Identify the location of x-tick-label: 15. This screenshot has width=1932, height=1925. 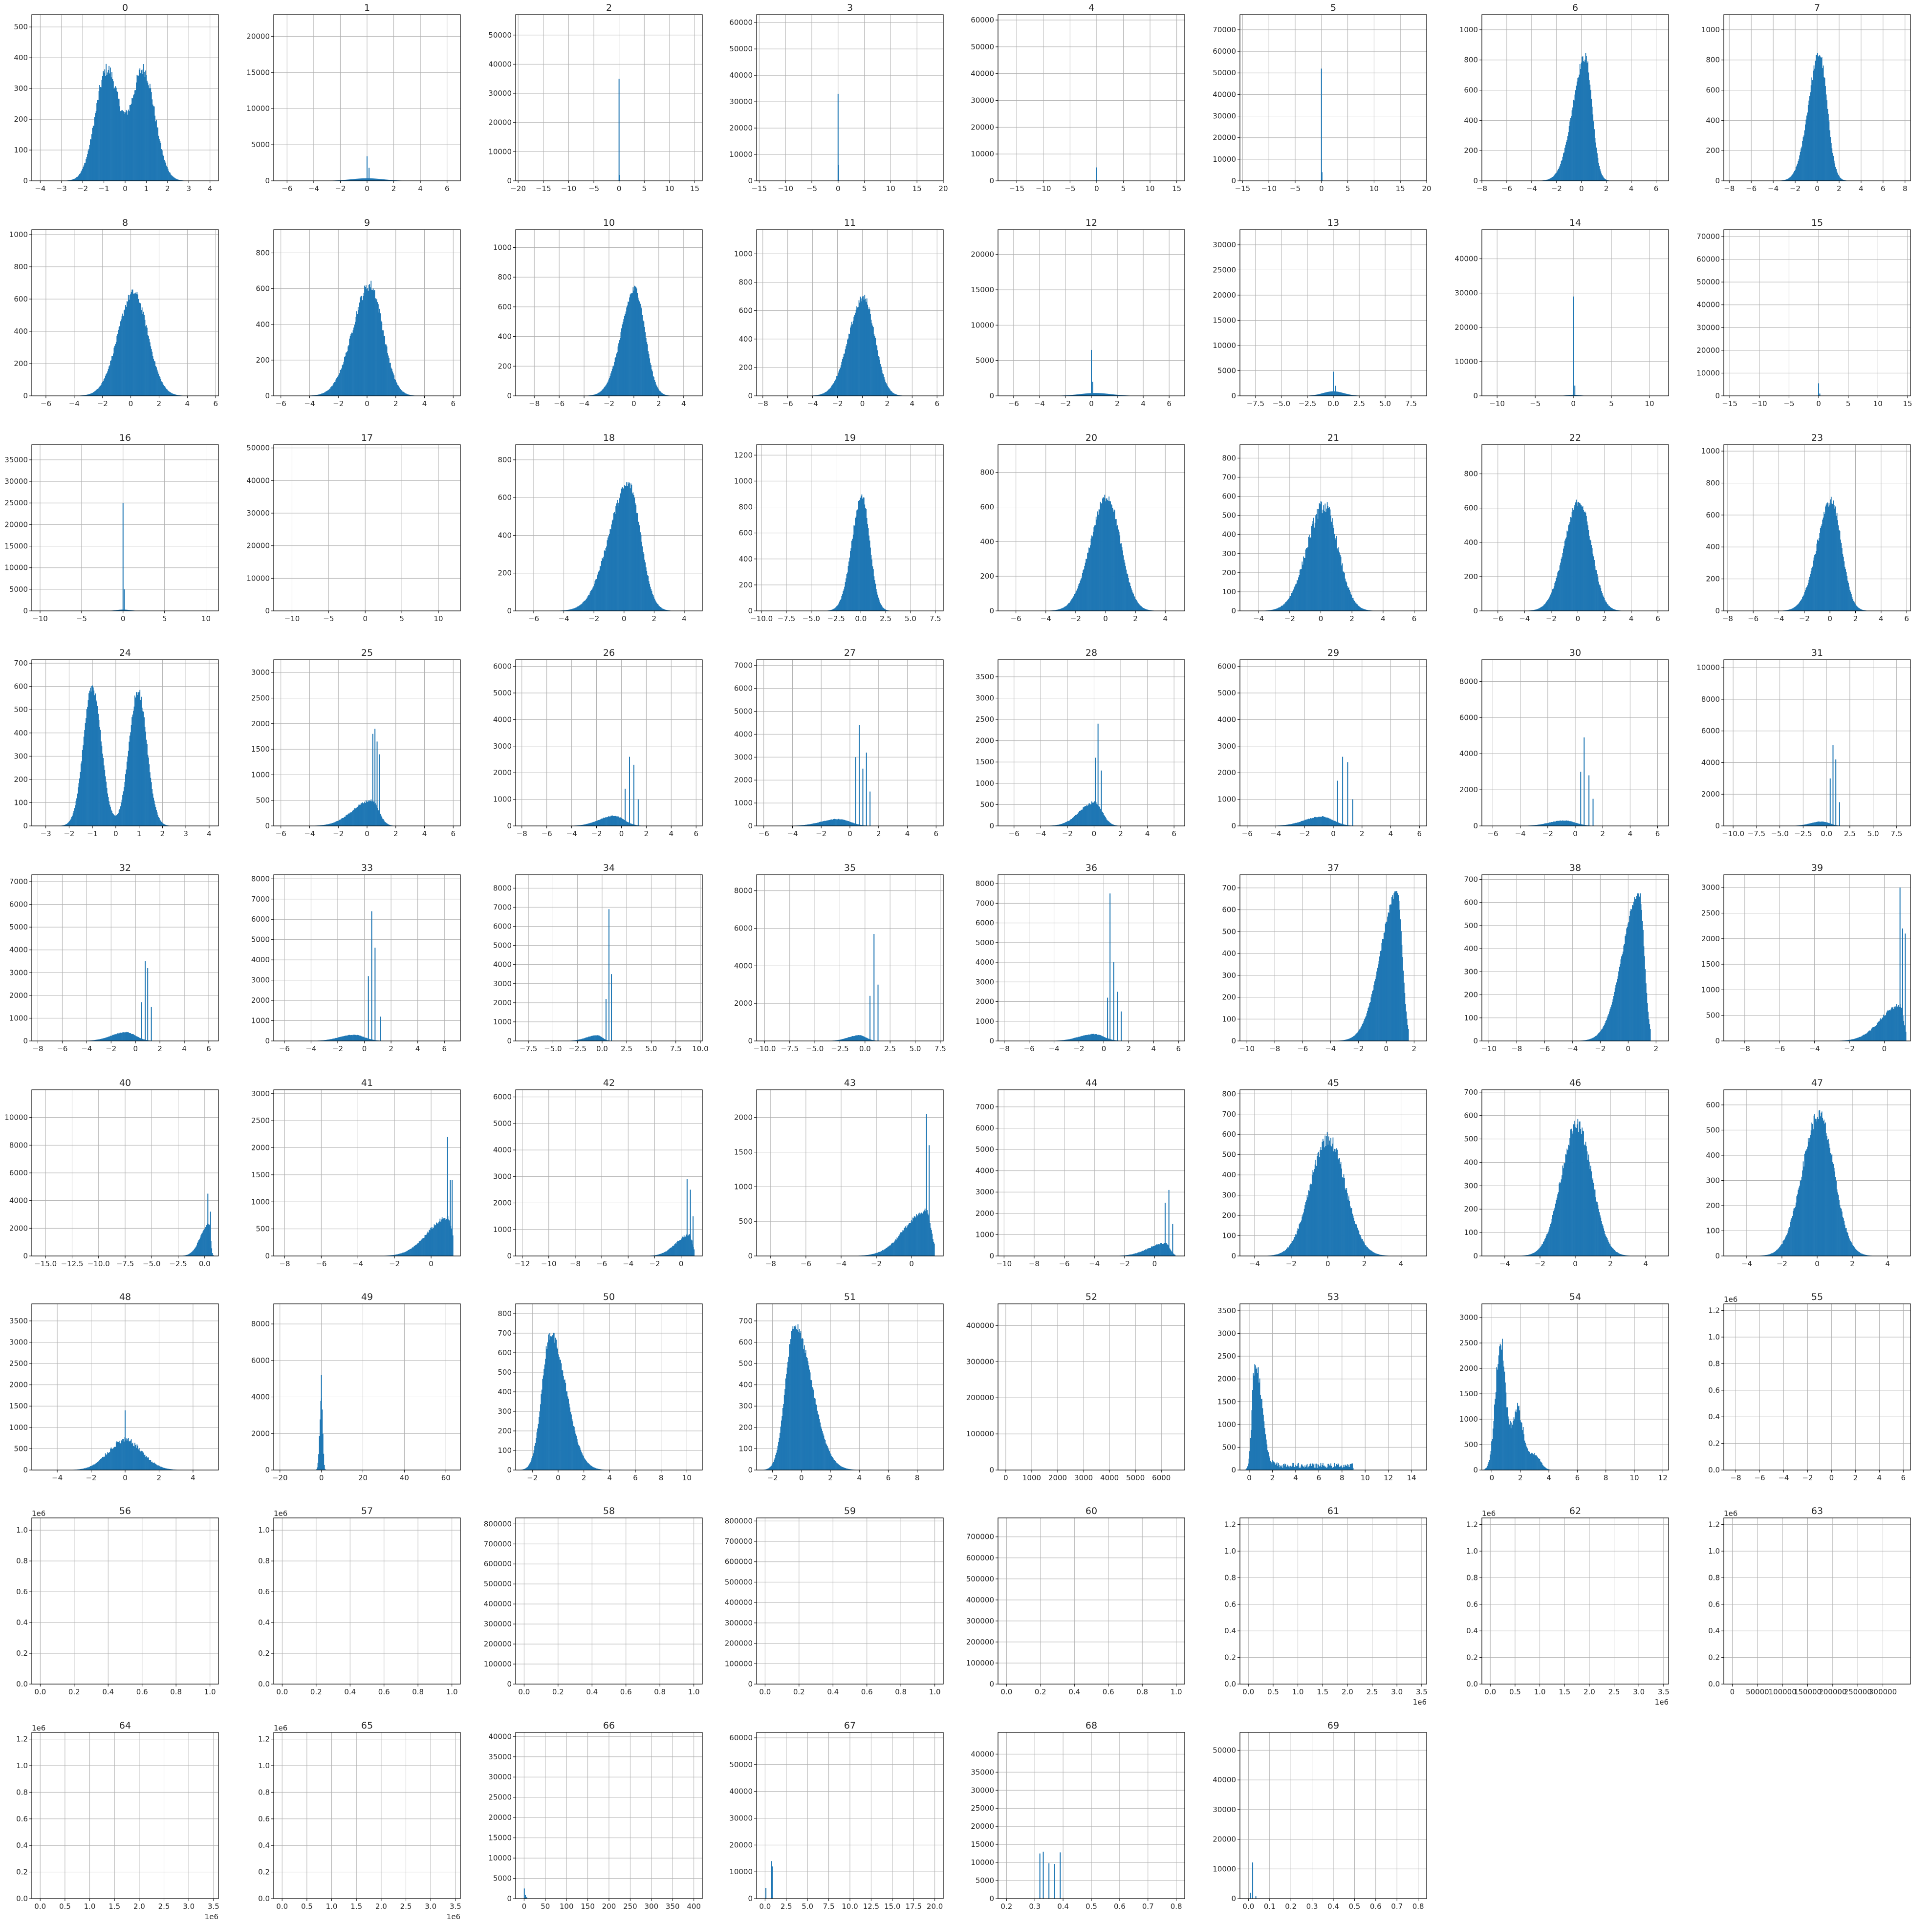
(1176, 188).